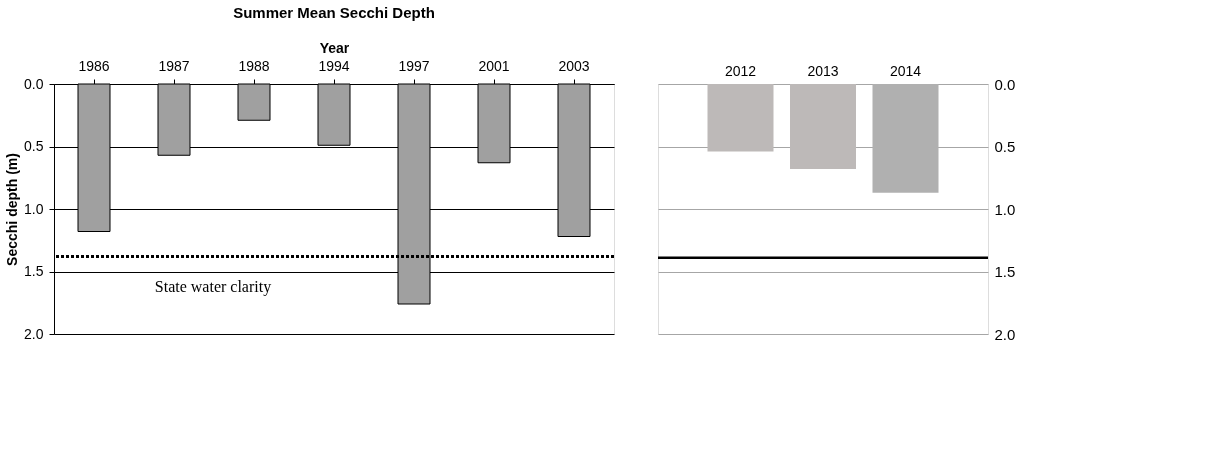 This screenshot has height=452, width=1218. What do you see at coordinates (334, 12) in the screenshot?
I see `chart-title: Summer Mean Secchi Depth` at bounding box center [334, 12].